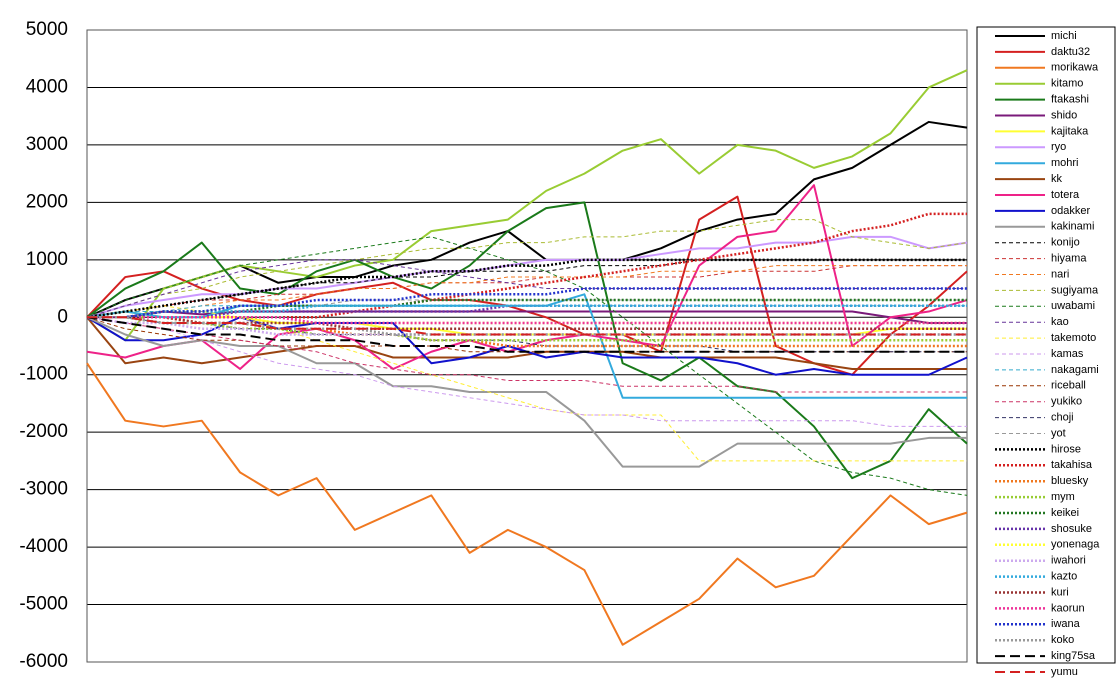  What do you see at coordinates (43, 374) in the screenshot?
I see `y-tick-label: -1000` at bounding box center [43, 374].